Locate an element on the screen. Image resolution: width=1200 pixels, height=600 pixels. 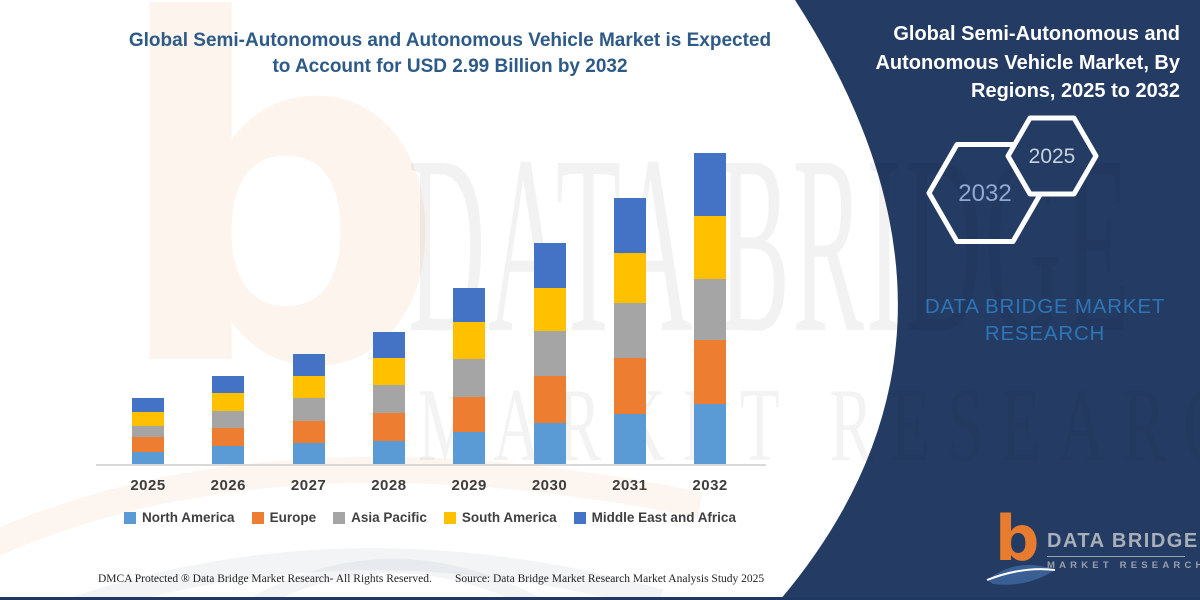
bar-2028 is located at coordinates (388, 398).